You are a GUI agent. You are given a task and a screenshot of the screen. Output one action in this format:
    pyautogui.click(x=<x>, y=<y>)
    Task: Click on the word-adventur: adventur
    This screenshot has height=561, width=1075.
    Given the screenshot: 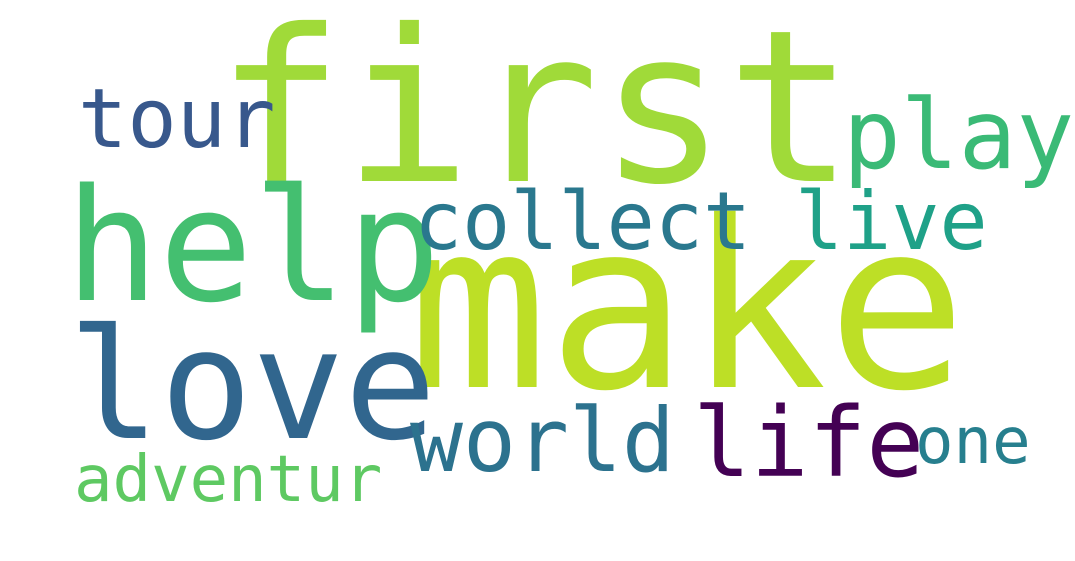 What is the action you would take?
    pyautogui.click(x=228, y=480)
    